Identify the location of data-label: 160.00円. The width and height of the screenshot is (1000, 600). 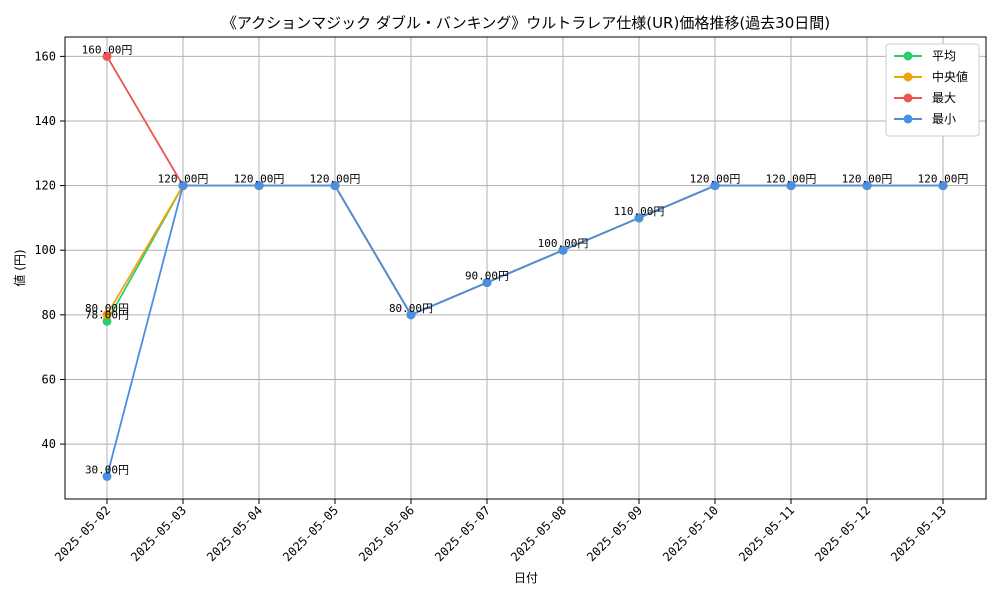
(107, 49).